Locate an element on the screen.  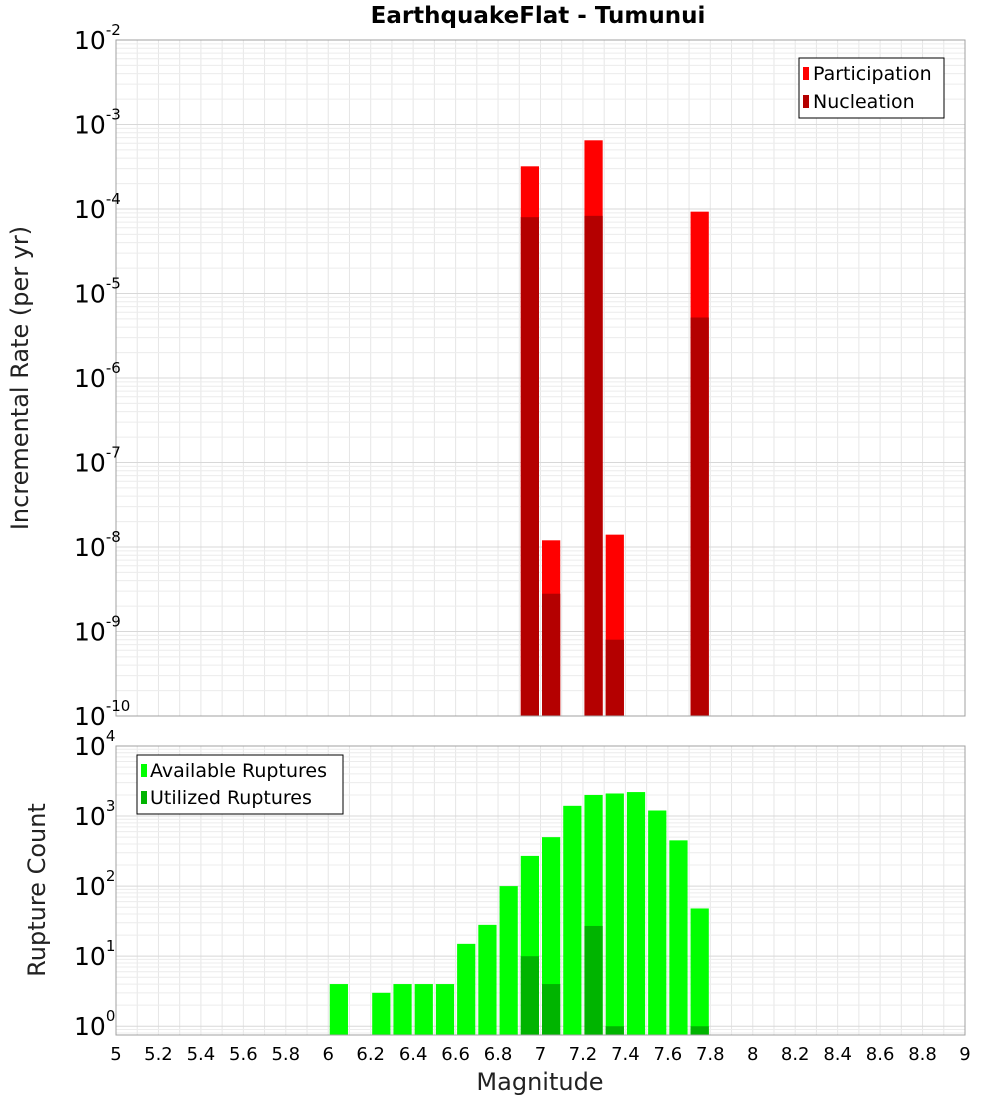
count-y-tick-label: 10³ is located at coordinates (94, 814).